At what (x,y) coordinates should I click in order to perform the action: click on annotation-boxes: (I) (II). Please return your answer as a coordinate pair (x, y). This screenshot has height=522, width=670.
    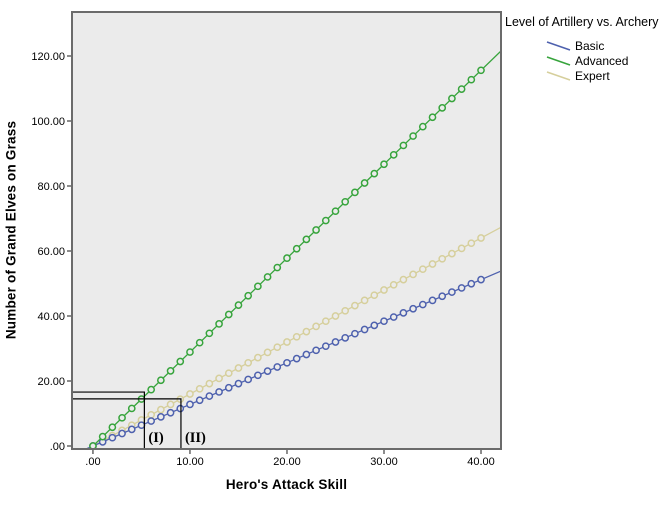
    Looking at the image, I should click on (139, 420).